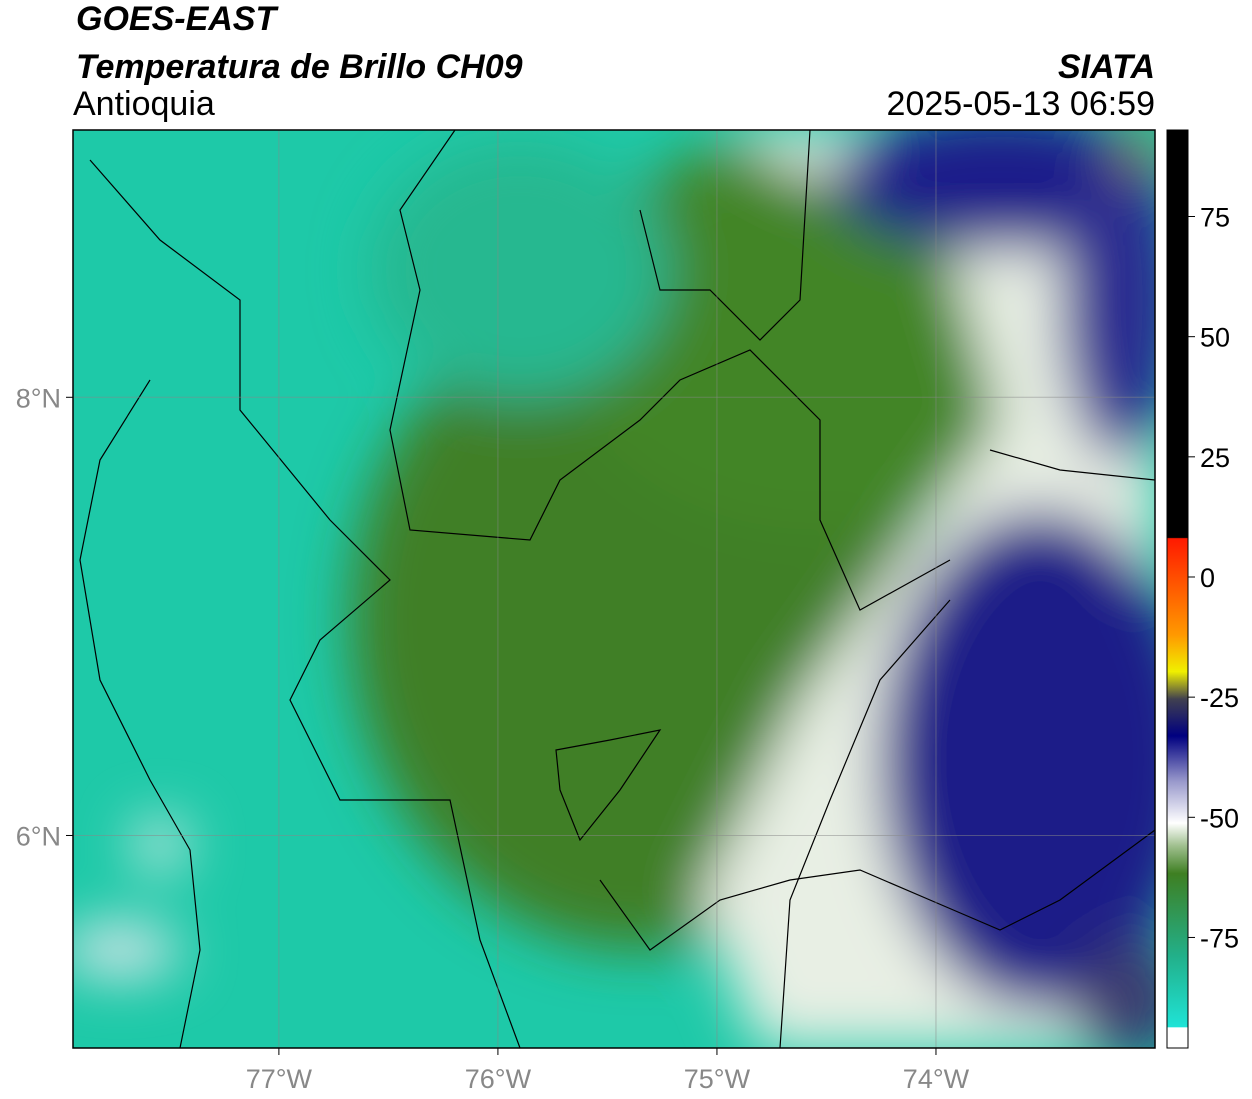 This screenshot has height=1099, width=1252. What do you see at coordinates (498, 1079) in the screenshot?
I see `x-tick-label: 76°W` at bounding box center [498, 1079].